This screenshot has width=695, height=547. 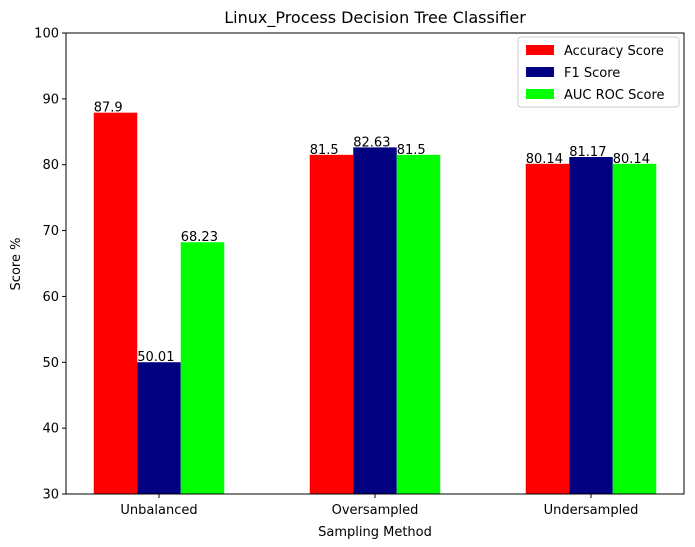 What do you see at coordinates (108, 108) in the screenshot?
I see `data-label: 87.9` at bounding box center [108, 108].